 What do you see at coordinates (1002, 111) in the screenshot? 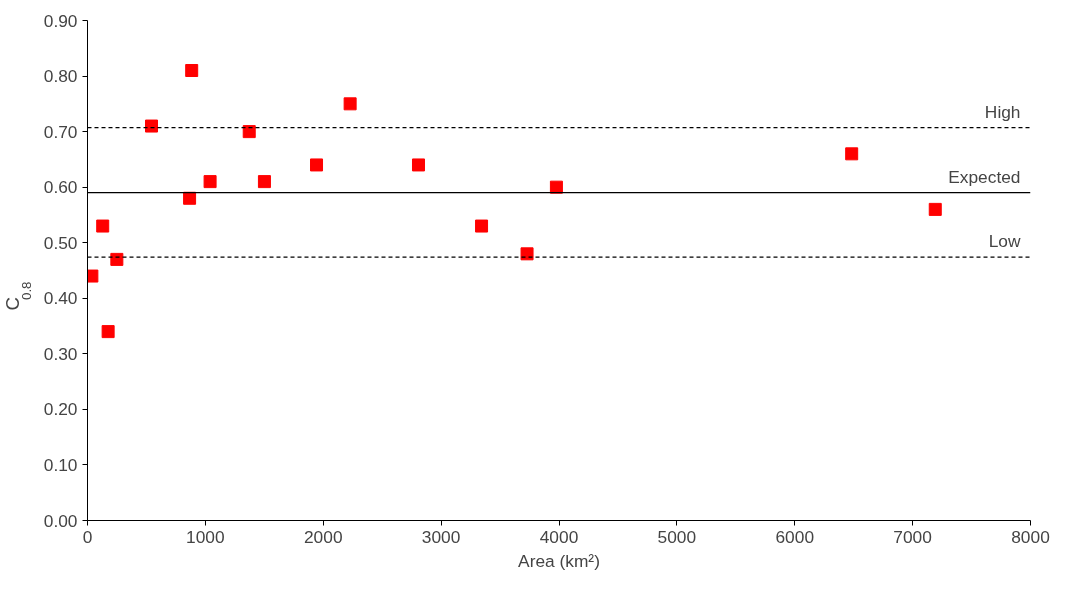
I see `ref-line-label: High` at bounding box center [1002, 111].